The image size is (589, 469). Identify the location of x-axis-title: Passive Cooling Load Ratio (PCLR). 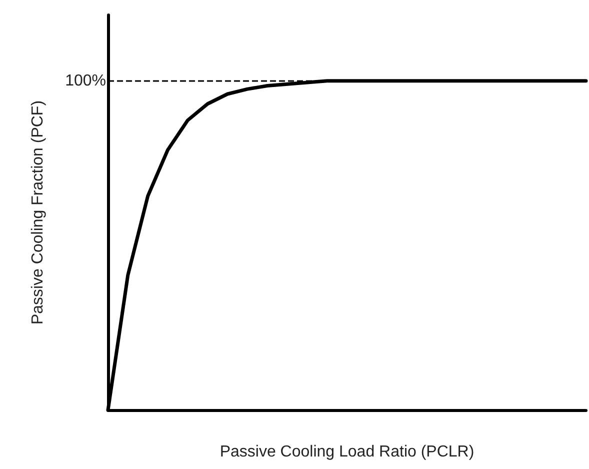
(347, 452).